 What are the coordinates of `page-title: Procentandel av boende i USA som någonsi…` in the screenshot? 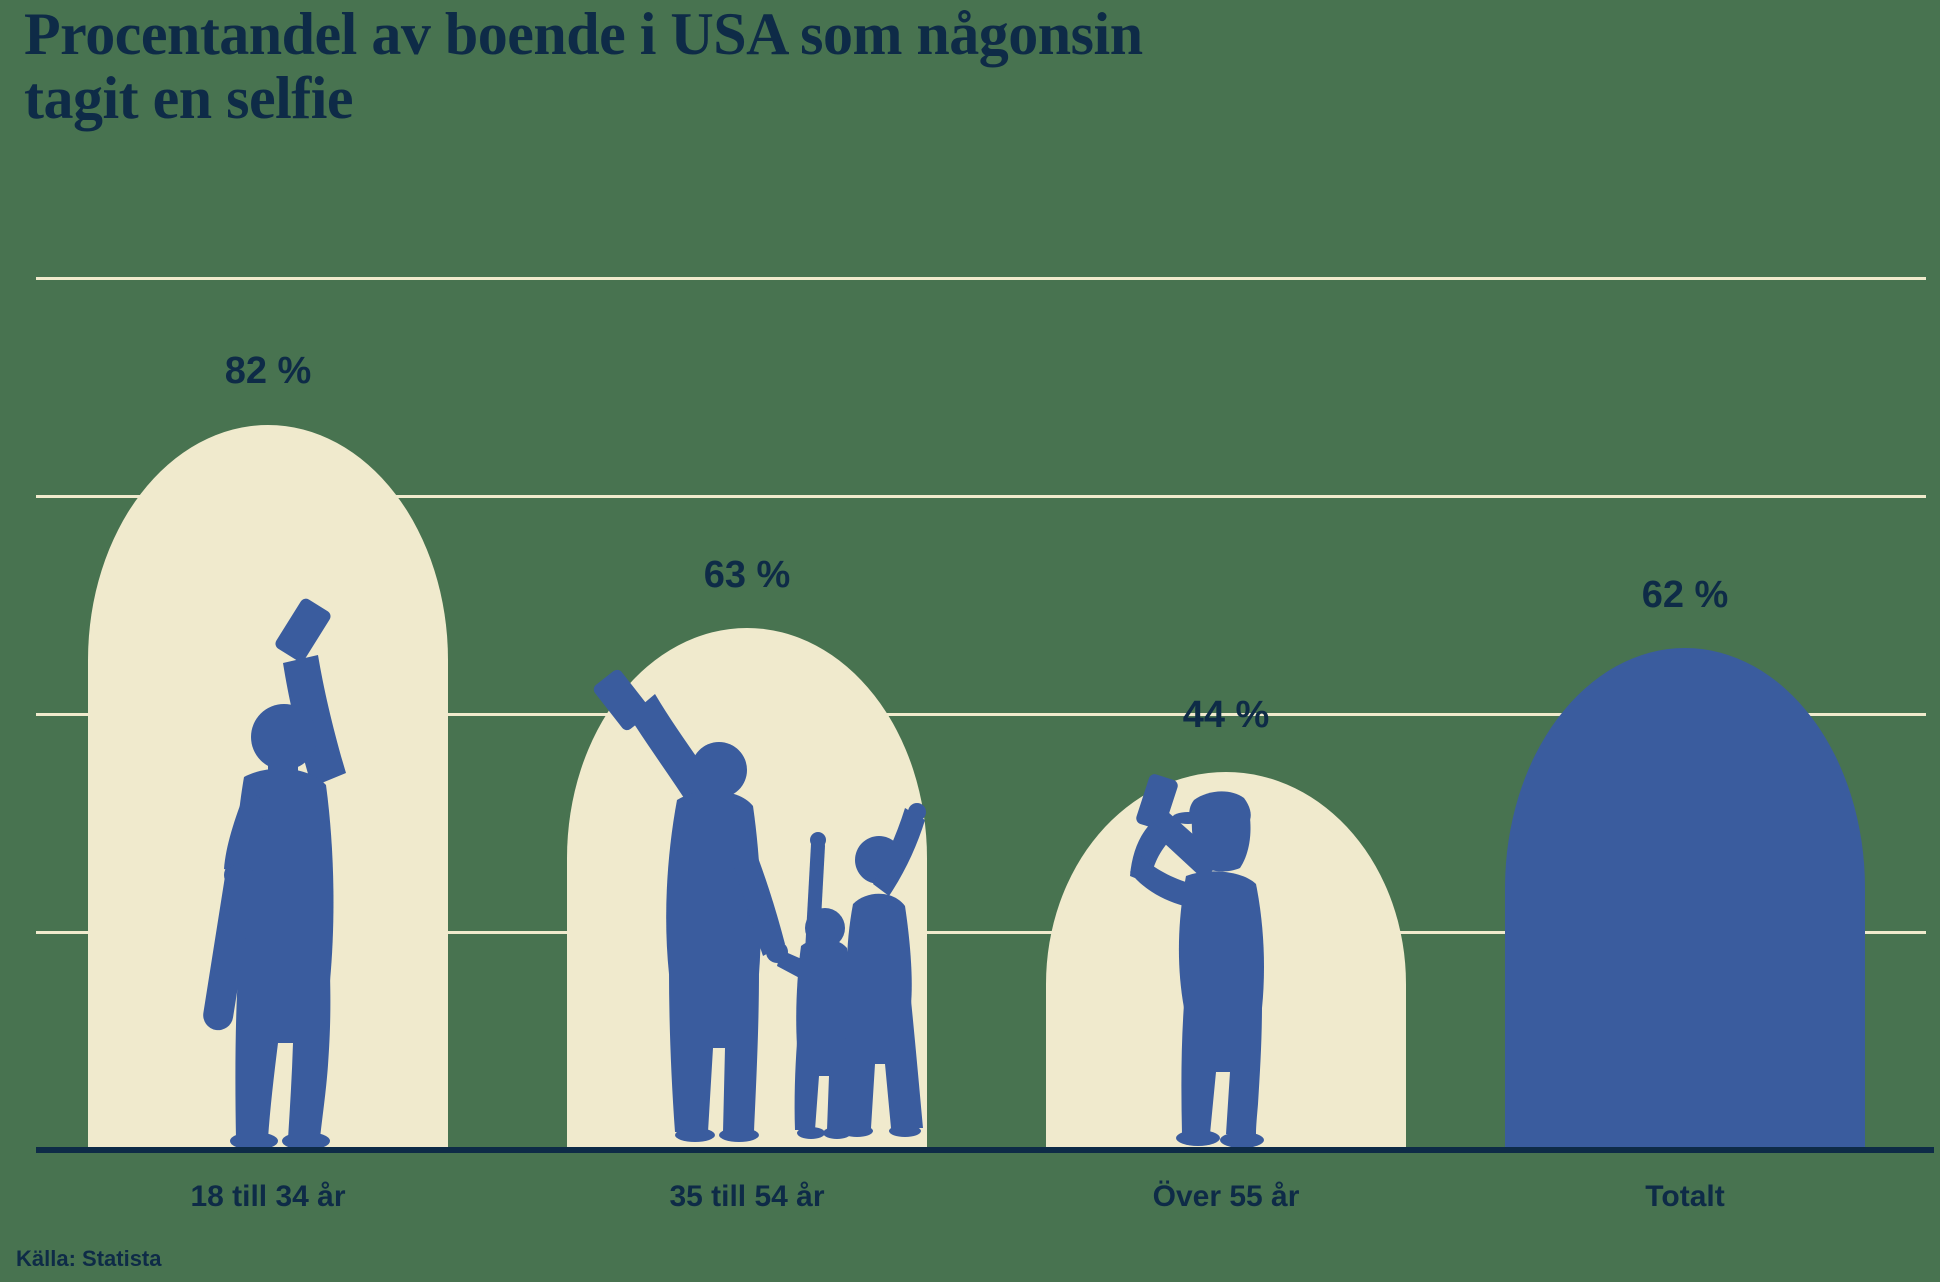 It's located at (583, 66).